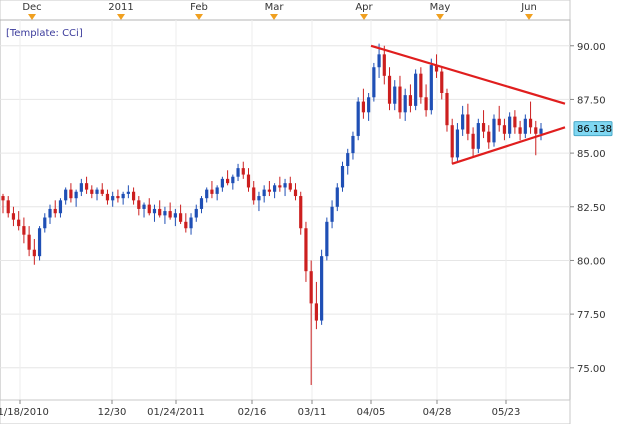  I want to click on x-tick-label: 11/18/2010, so click(24, 412).